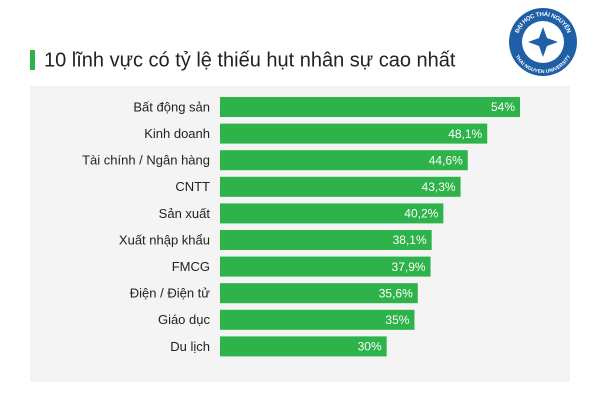 This screenshot has height=400, width=600. I want to click on value-label: 37,9%, so click(409, 267).